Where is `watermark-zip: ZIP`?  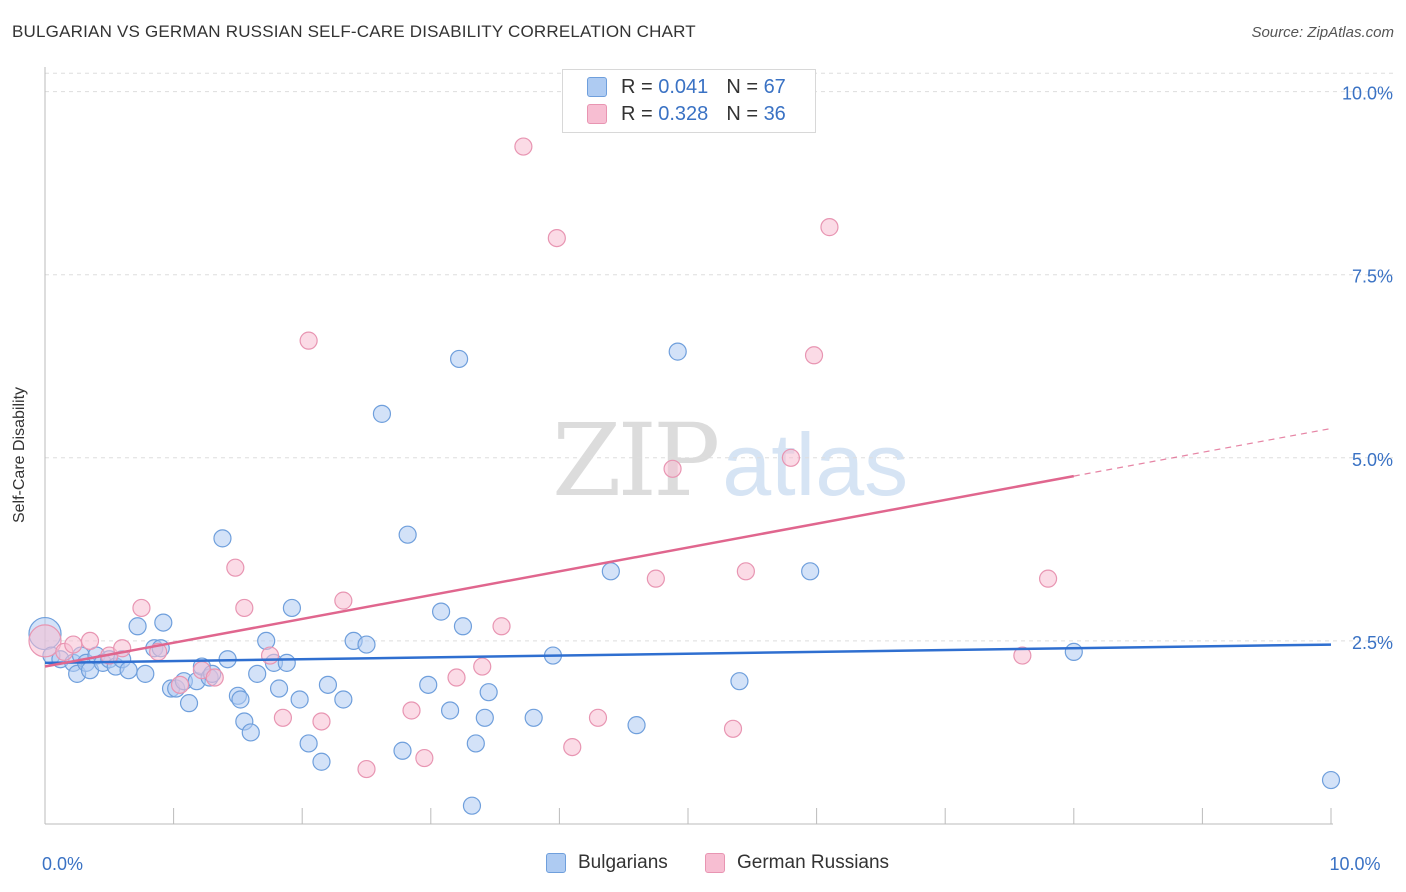
watermark-zip: ZIP is located at coordinates (636, 460).